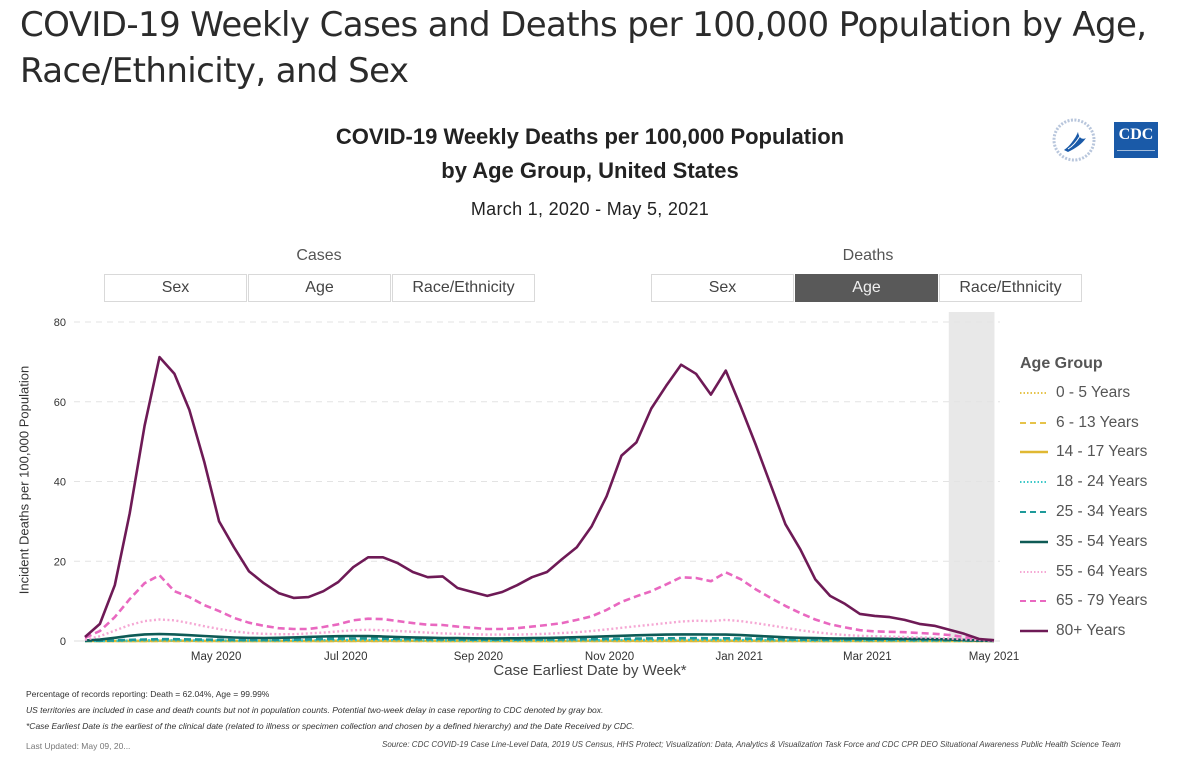 The height and width of the screenshot is (768, 1177). I want to click on x-tick-label: Nov 2020, so click(609, 657).